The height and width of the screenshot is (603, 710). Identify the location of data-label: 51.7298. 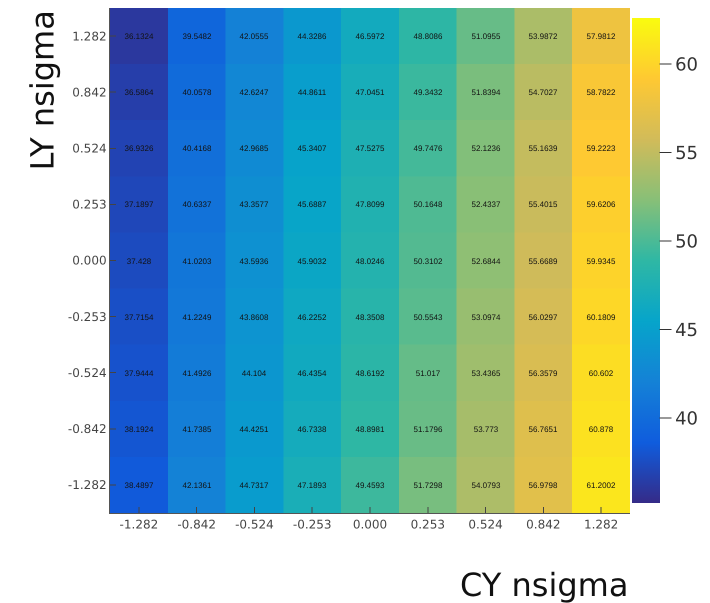
(429, 485).